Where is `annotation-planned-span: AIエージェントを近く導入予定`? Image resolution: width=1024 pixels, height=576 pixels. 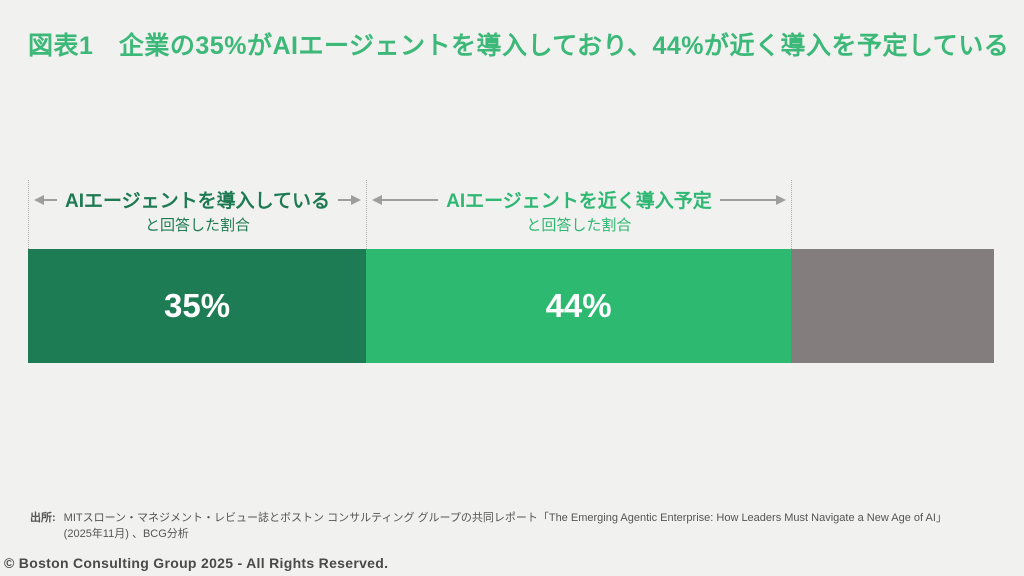 annotation-planned-span: AIエージェントを近く導入予定 is located at coordinates (579, 199).